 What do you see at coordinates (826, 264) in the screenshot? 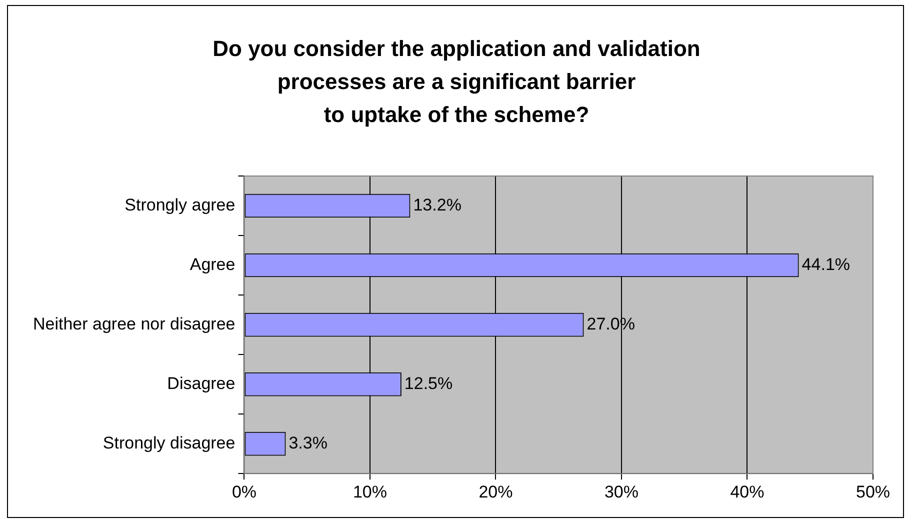
I see `data-label: 44.1%` at bounding box center [826, 264].